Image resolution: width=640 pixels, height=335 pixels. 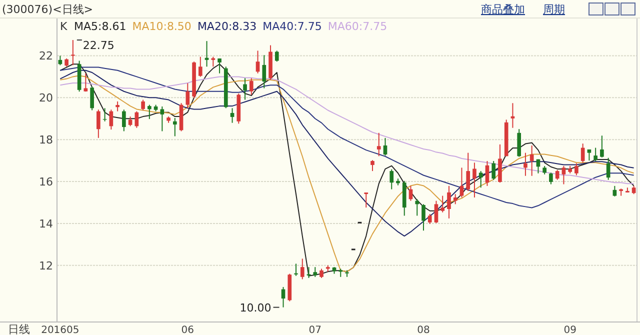 What do you see at coordinates (64, 26) in the screenshot?
I see `legend-title: K` at bounding box center [64, 26].